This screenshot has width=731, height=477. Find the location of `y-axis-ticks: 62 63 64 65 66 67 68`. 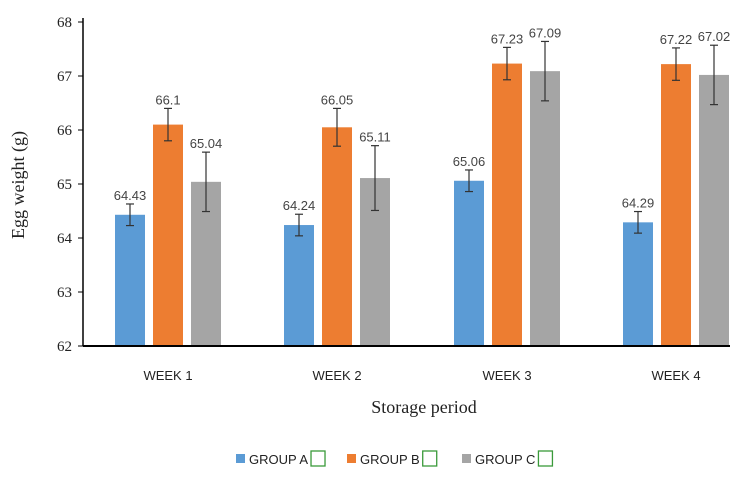

y-axis-ticks: 62 63 64 65 66 67 68 is located at coordinates (70, 185).